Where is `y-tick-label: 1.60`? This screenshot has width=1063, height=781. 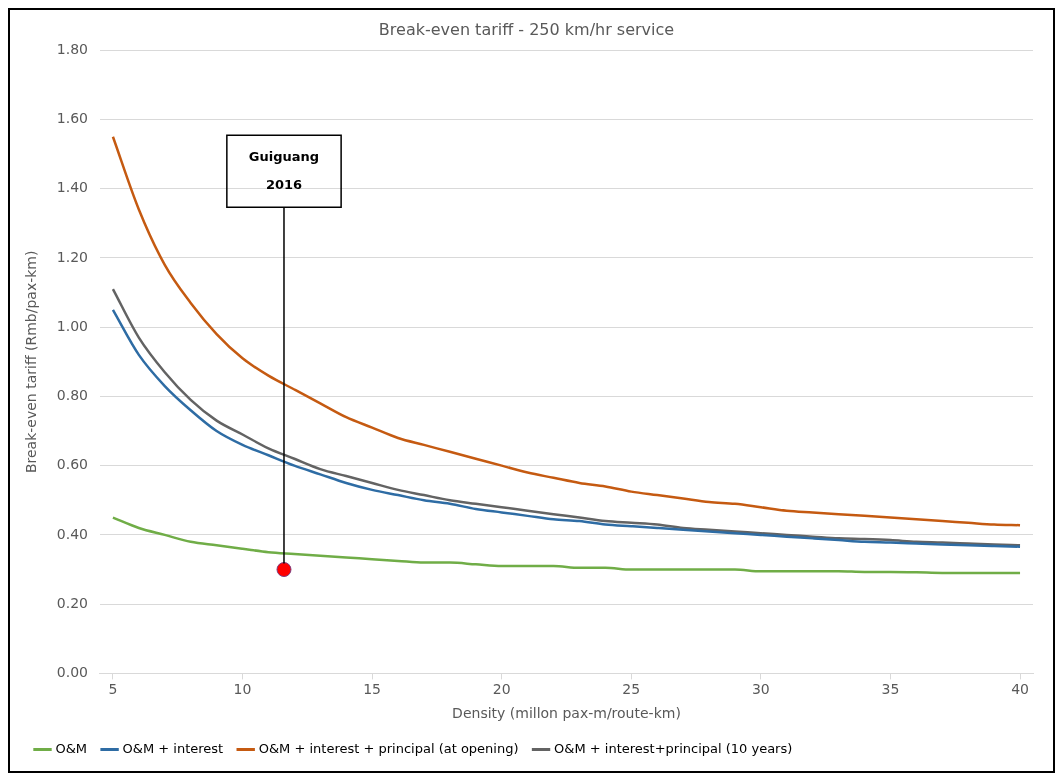
y-tick-label: 1.60 is located at coordinates (72, 118).